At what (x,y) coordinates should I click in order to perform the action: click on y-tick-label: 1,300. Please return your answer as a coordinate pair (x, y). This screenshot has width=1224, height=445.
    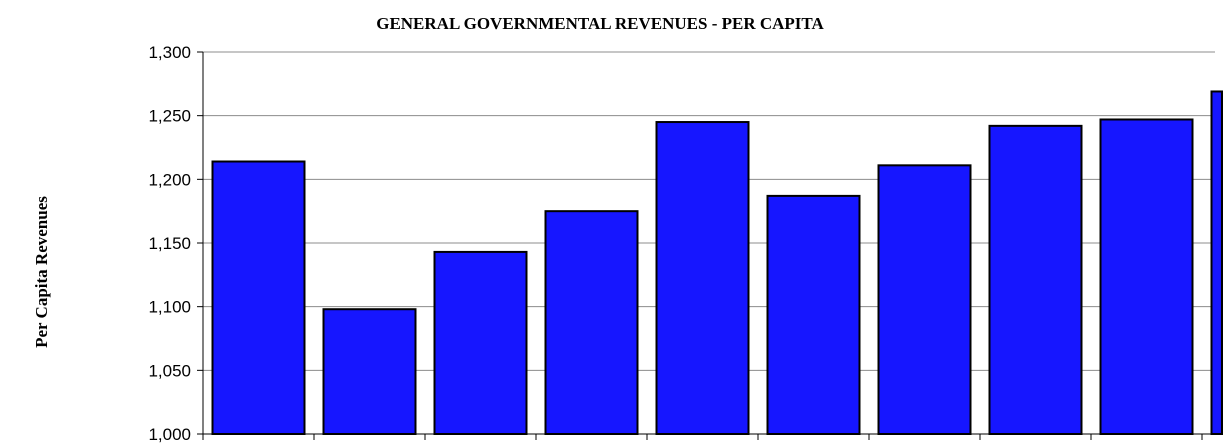
    Looking at the image, I should click on (169, 52).